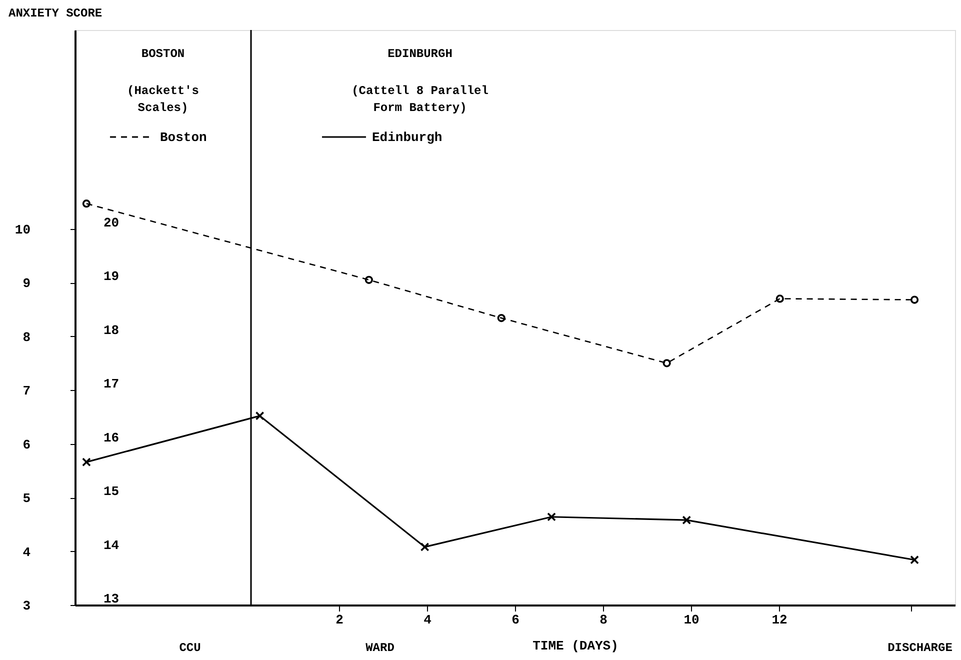  I want to click on y-tick-label: 8, so click(26, 337).